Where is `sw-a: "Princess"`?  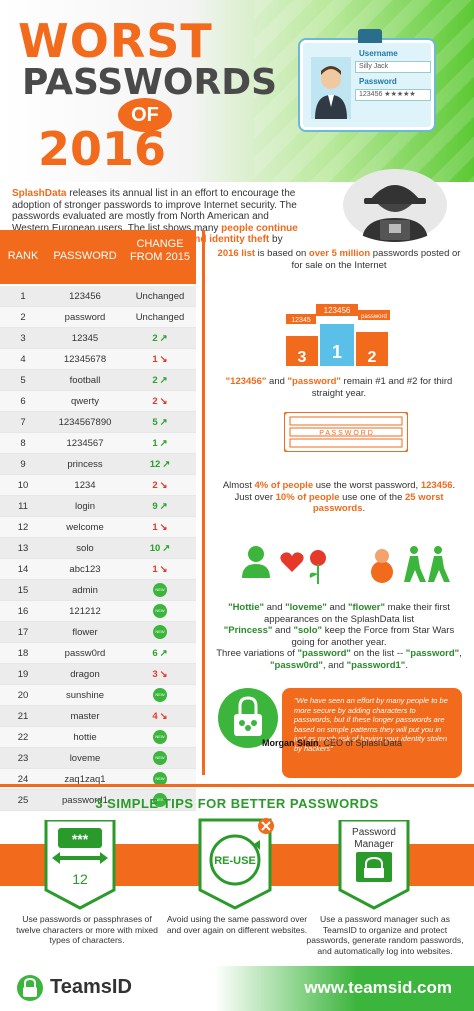 sw-a: "Princess" is located at coordinates (248, 630).